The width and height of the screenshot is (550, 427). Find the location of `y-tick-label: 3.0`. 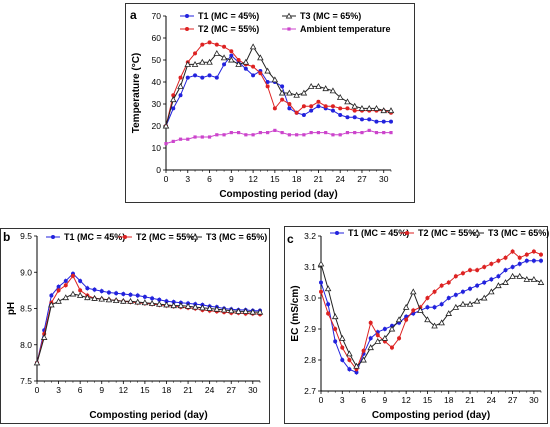

y-tick-label: 3.0 is located at coordinates (310, 298).